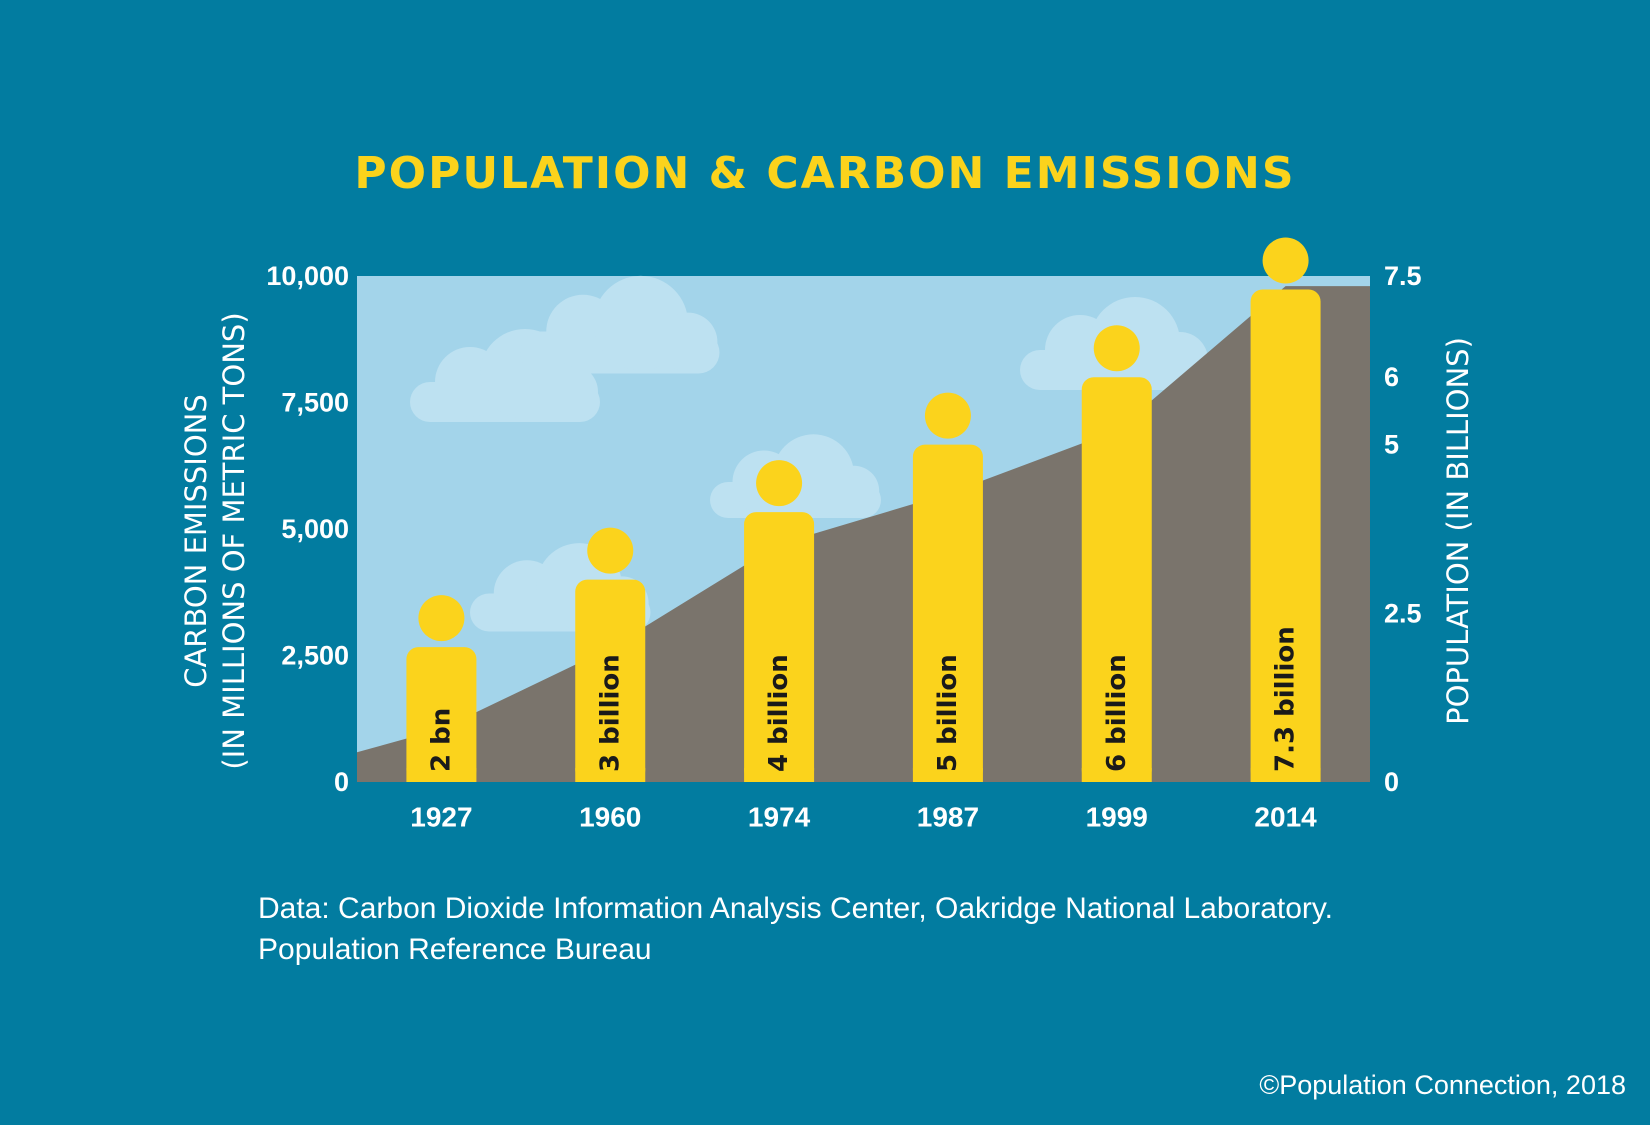 This screenshot has width=1650, height=1125. I want to click on population-label: 2 bn, so click(441, 740).